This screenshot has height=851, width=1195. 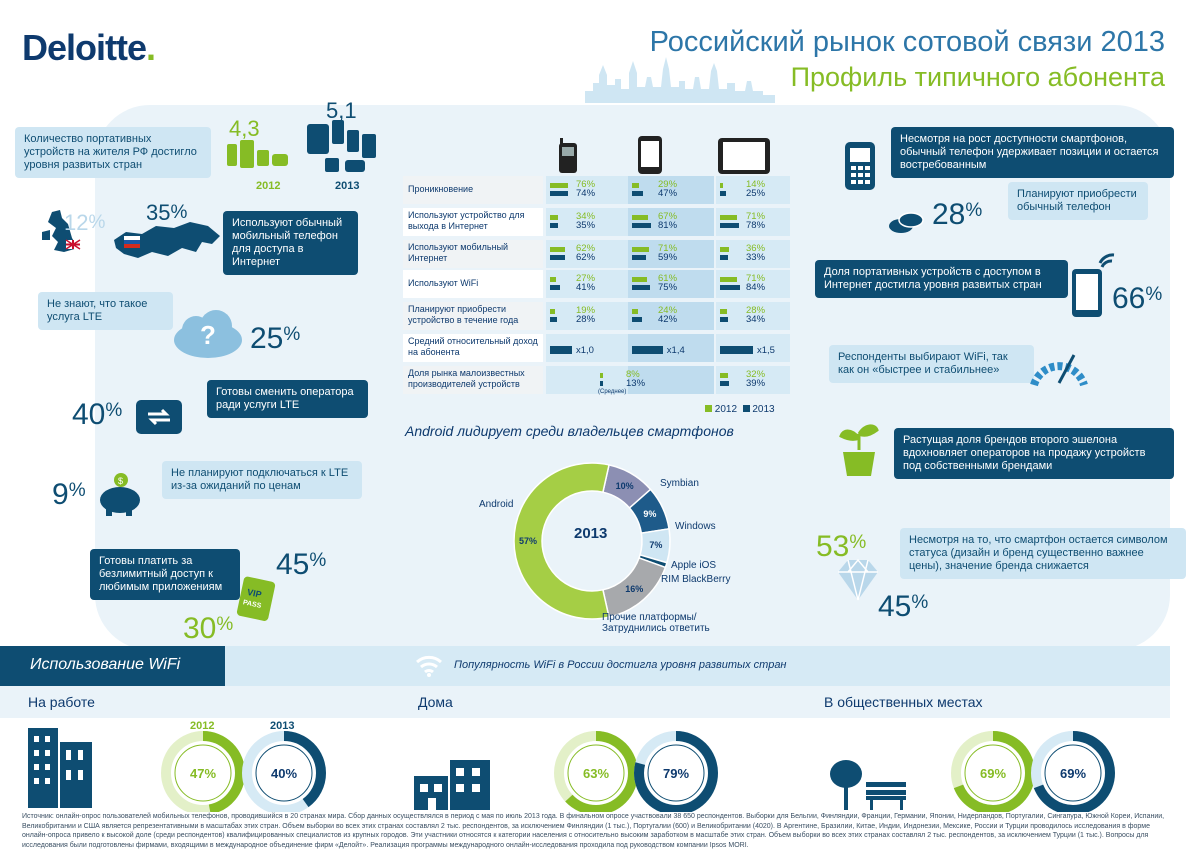 I want to click on year-2013-label: 2013, so click(x=347, y=186).